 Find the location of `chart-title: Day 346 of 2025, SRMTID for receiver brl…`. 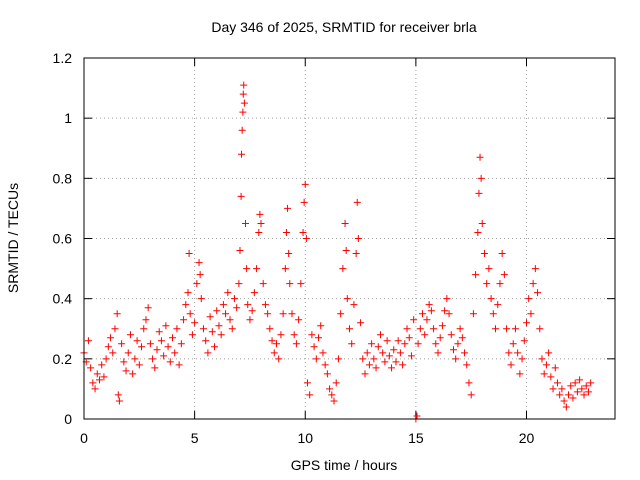

chart-title: Day 346 of 2025, SRMTID for receiver brl… is located at coordinates (344, 27).